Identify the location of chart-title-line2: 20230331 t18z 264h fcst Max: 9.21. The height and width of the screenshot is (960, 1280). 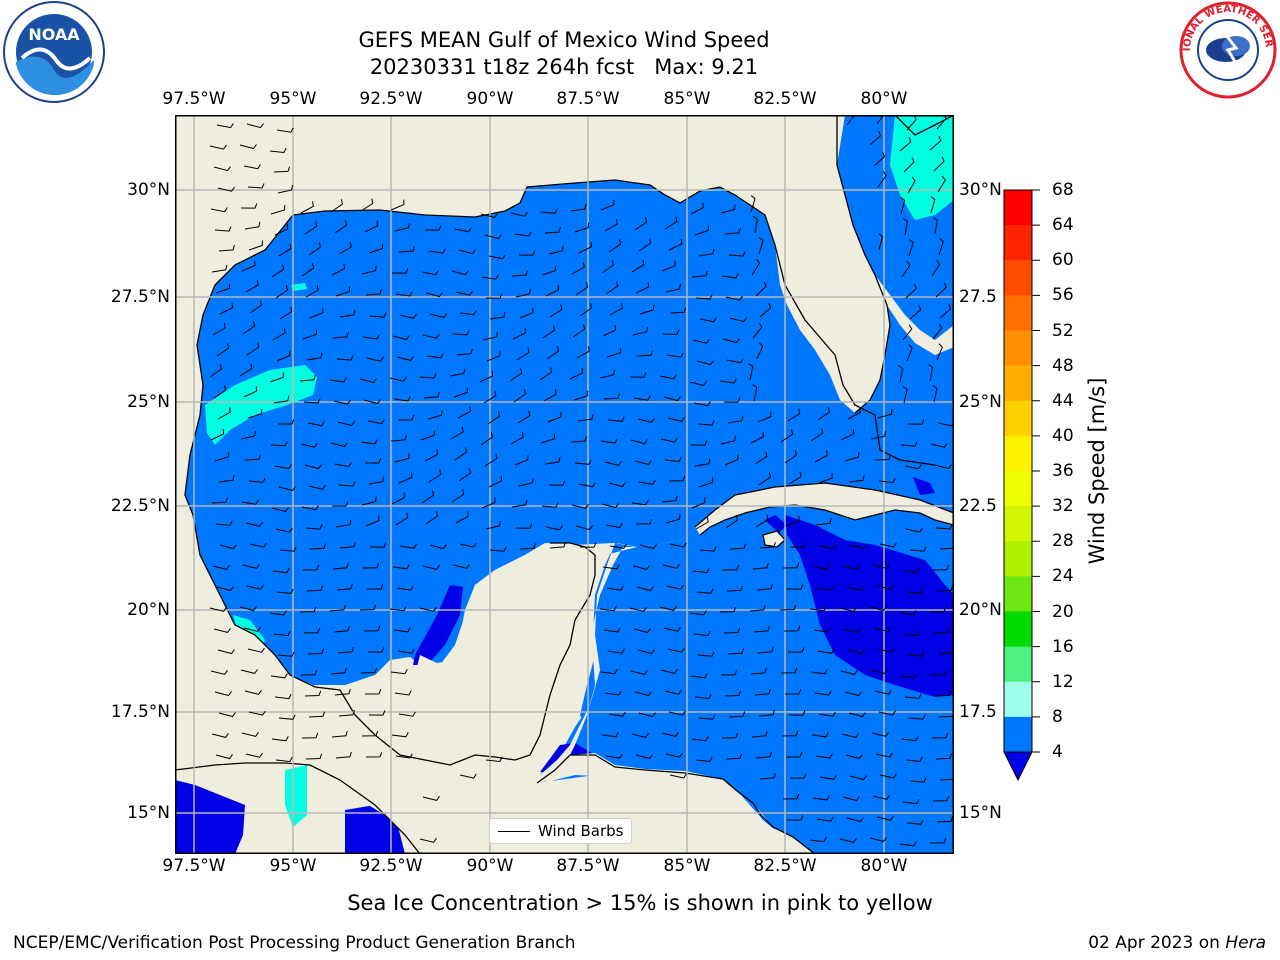
(564, 67).